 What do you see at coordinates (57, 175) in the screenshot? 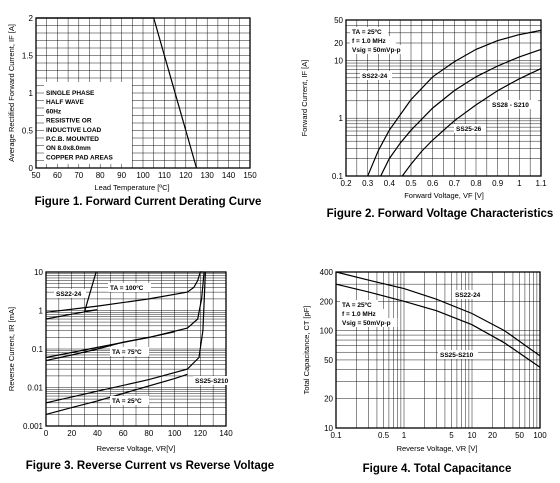
I see `x-tick-label: 60` at bounding box center [57, 175].